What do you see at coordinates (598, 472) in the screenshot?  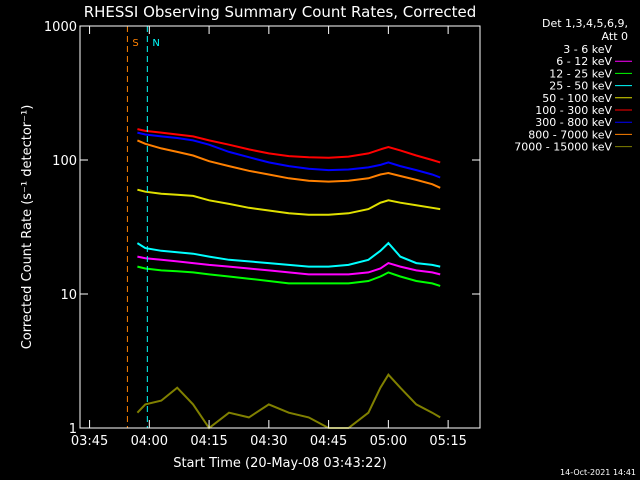 I see `generation-timestamp: 14-Oct-2021 14:41` at bounding box center [598, 472].